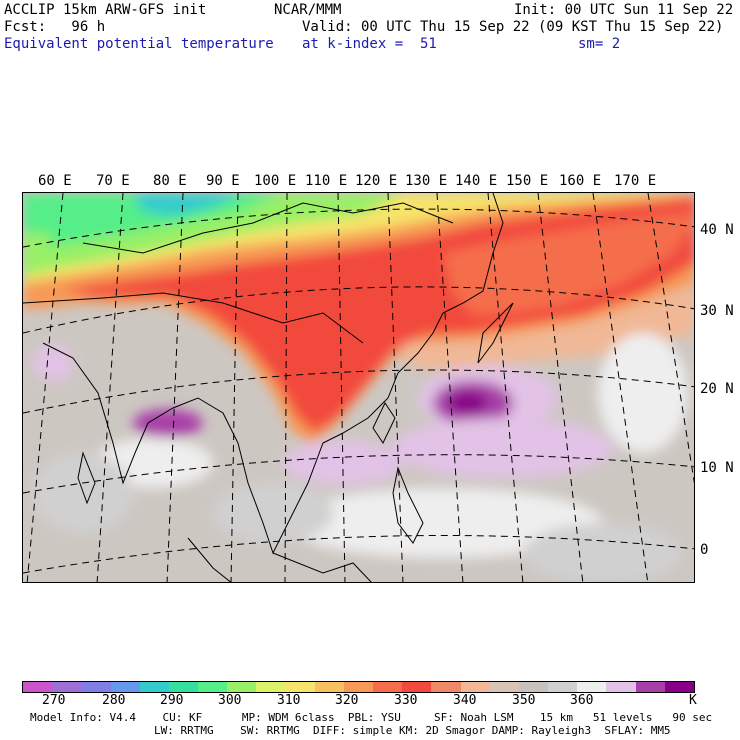 The image size is (740, 740). What do you see at coordinates (55, 181) in the screenshot?
I see `lon-label-60e: 60 E` at bounding box center [55, 181].